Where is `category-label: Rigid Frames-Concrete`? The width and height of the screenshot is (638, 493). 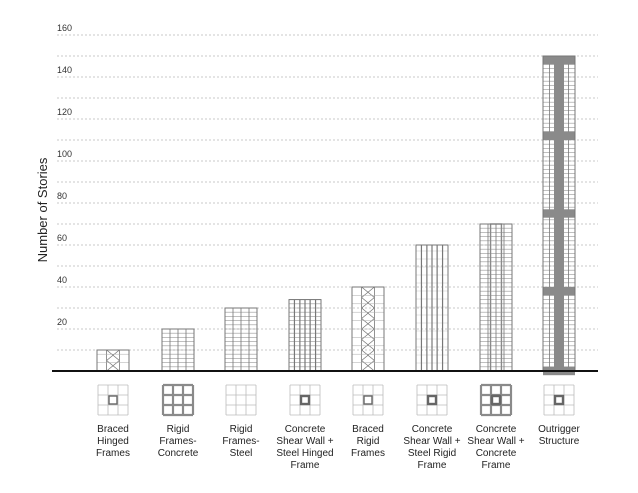
category-label: Rigid Frames-Concrete is located at coordinates (178, 441).